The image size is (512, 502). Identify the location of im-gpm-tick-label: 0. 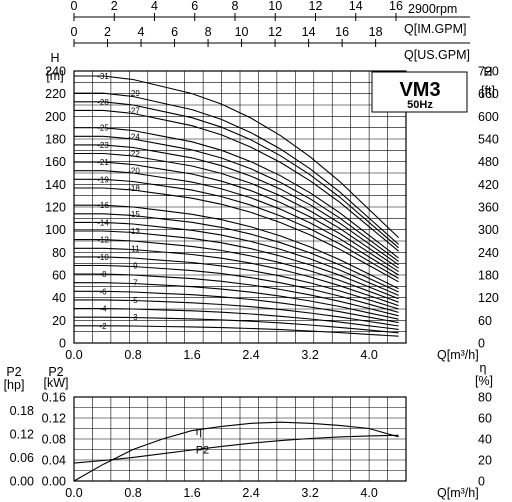
(74, 6).